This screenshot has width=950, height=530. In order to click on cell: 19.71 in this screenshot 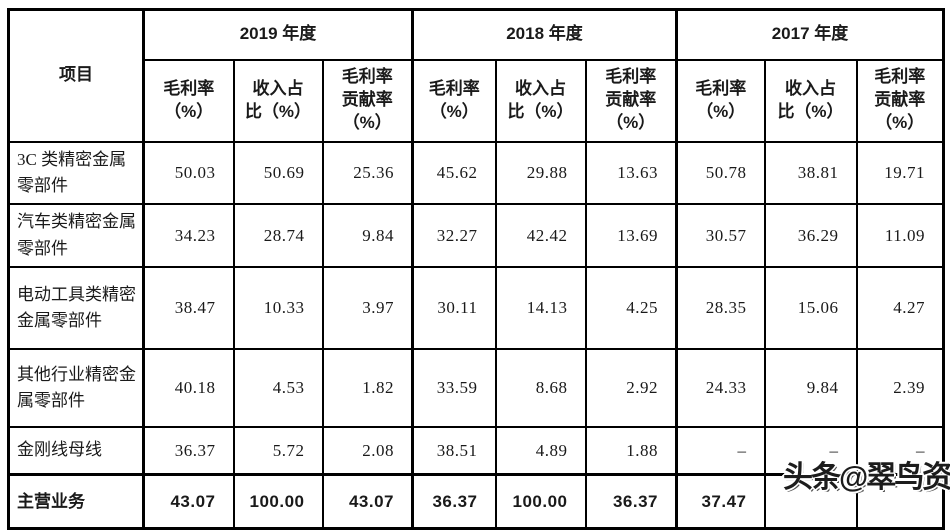, I will do `click(900, 173)`.